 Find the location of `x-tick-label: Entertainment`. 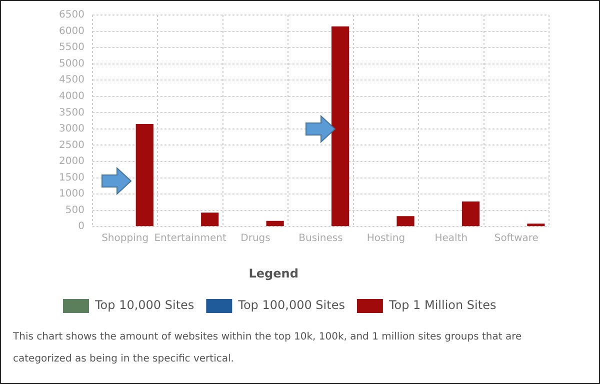

x-tick-label: Entertainment is located at coordinates (190, 238).